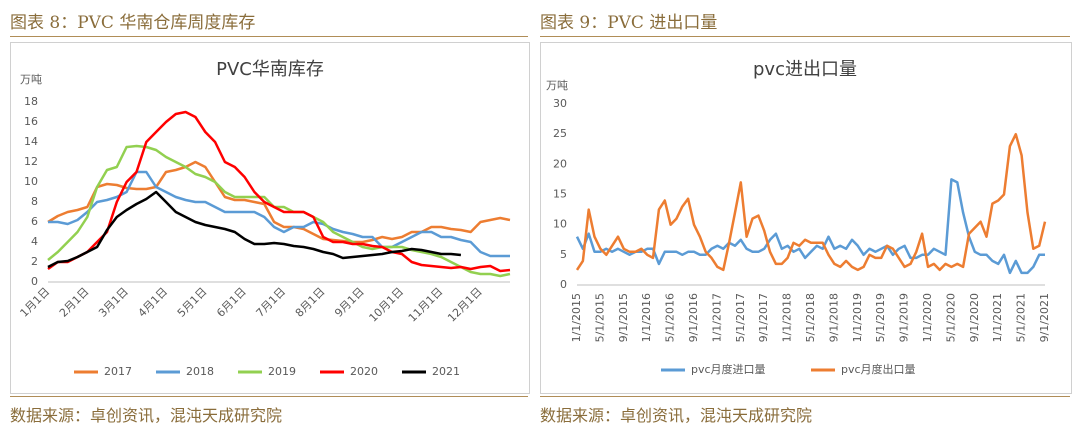  What do you see at coordinates (34, 241) in the screenshot?
I see `y-tick-label: 4` at bounding box center [34, 241].